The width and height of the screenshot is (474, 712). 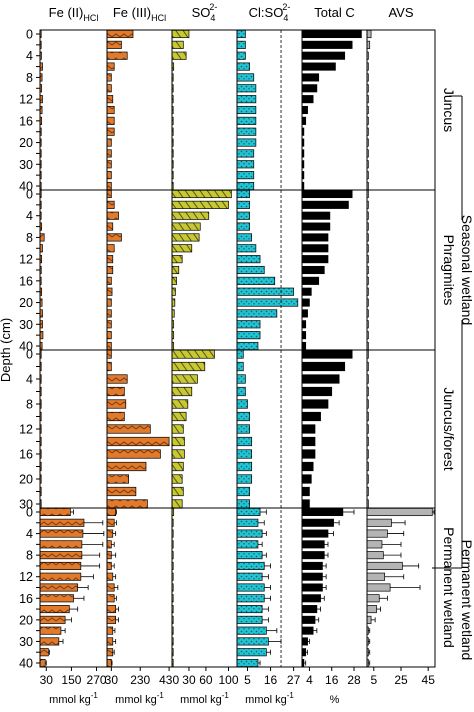 I want to click on bar-fe3-site2-d8, so click(x=116, y=404).